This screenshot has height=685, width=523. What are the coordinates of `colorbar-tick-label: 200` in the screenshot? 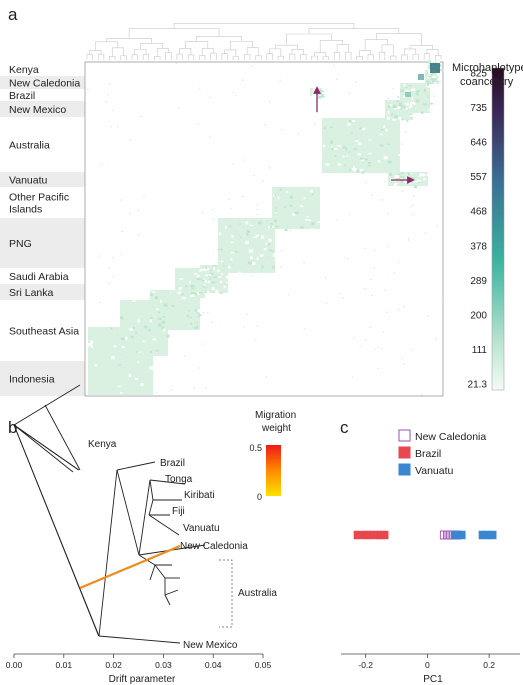 It's located at (478, 315).